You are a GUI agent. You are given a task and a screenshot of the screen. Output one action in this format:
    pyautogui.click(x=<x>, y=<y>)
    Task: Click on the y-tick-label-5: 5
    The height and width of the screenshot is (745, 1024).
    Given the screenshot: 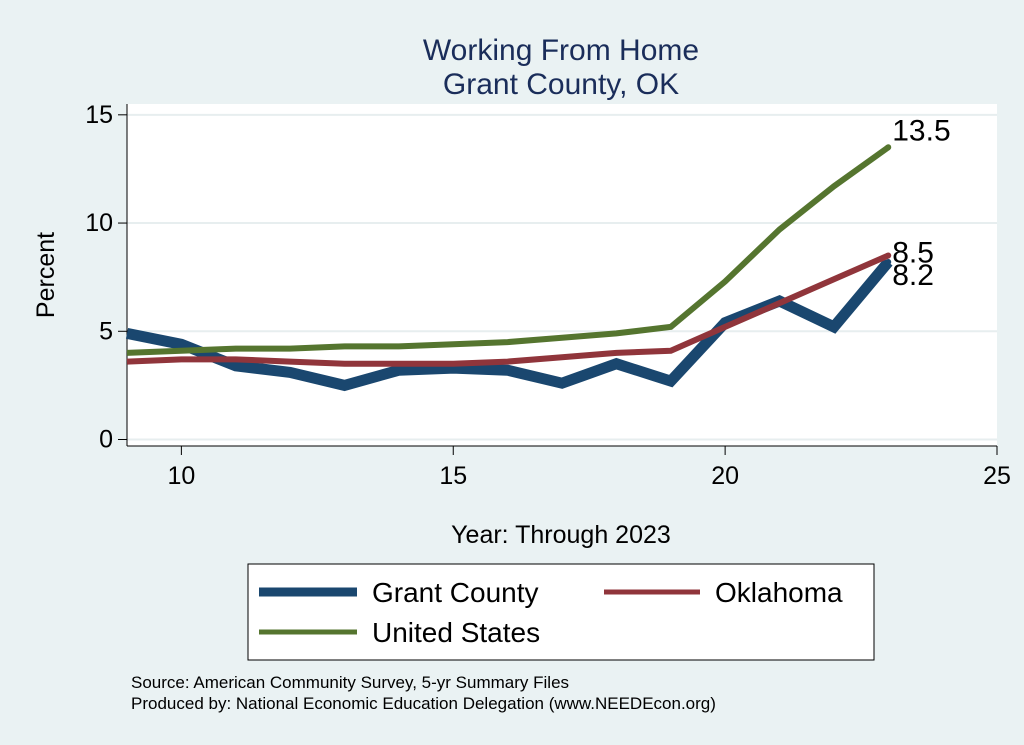 What is the action you would take?
    pyautogui.click(x=106, y=331)
    